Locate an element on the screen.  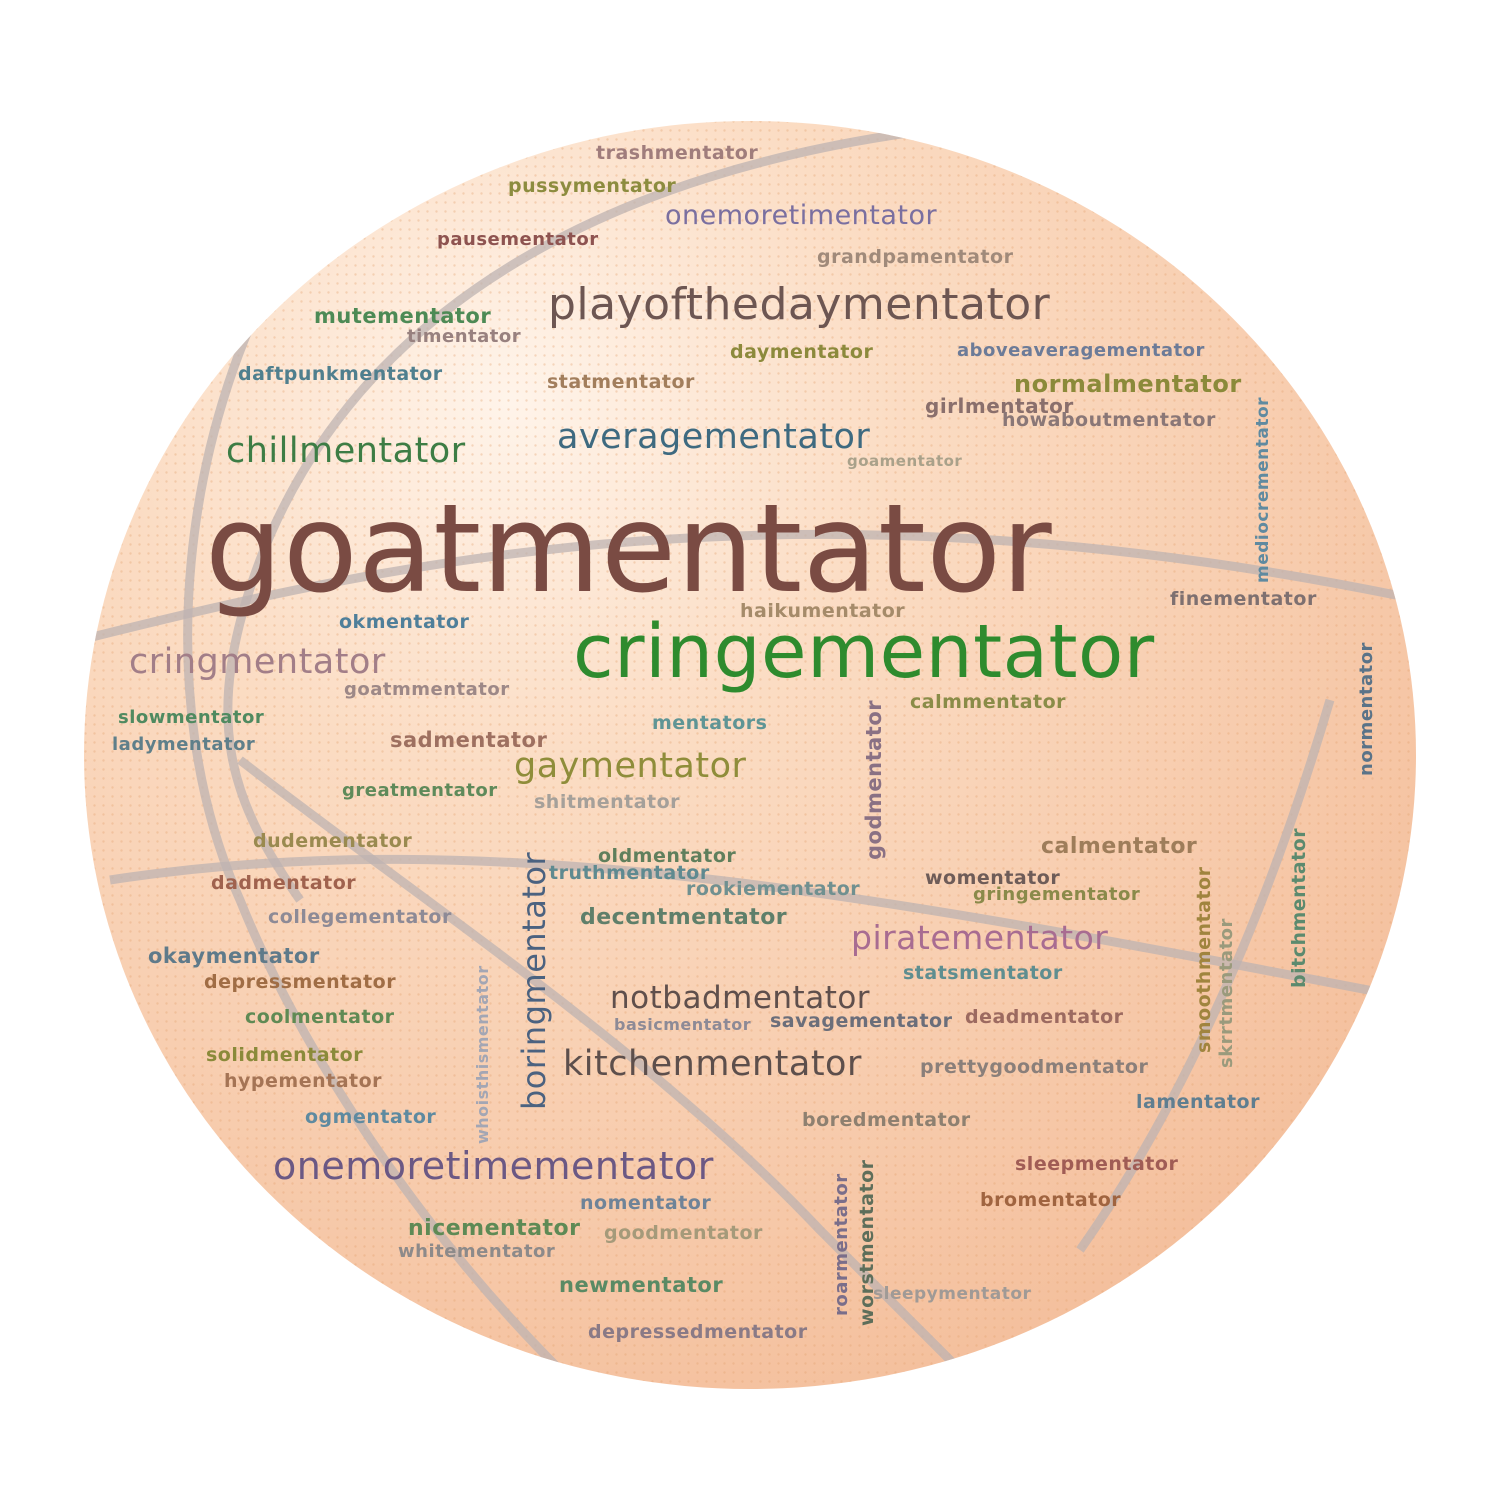
word-grandpamentator: grandpamentator is located at coordinates (915, 257).